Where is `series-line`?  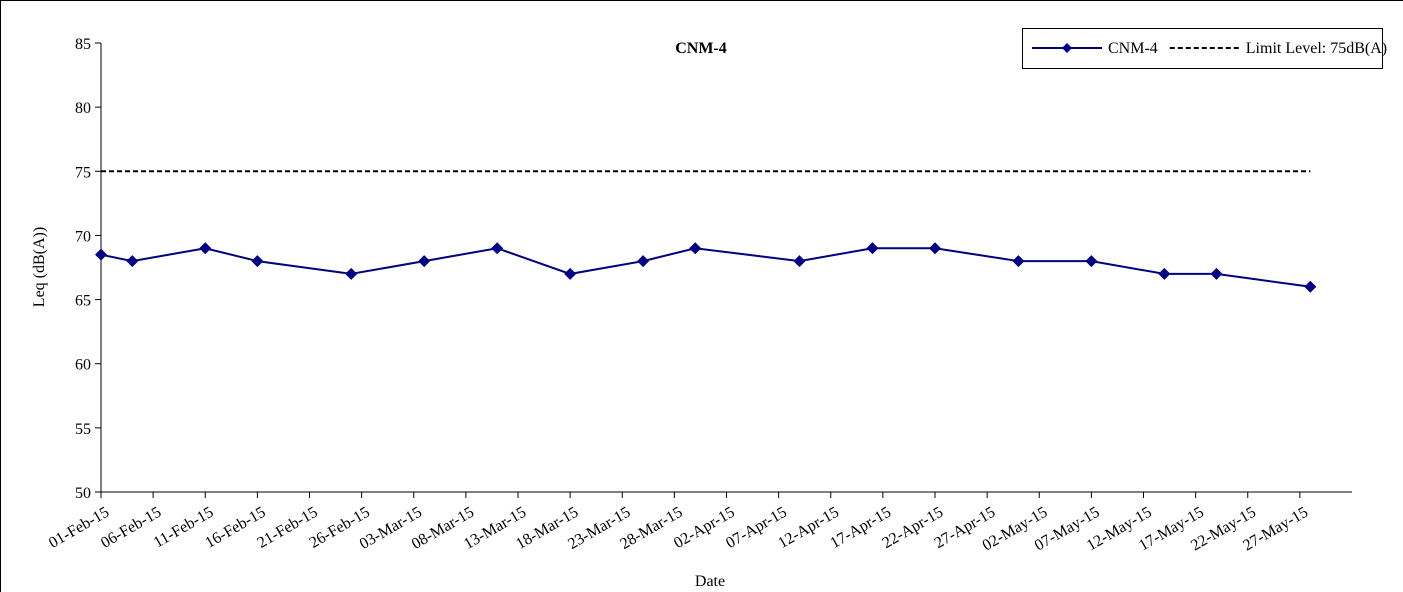 series-line is located at coordinates (705, 267).